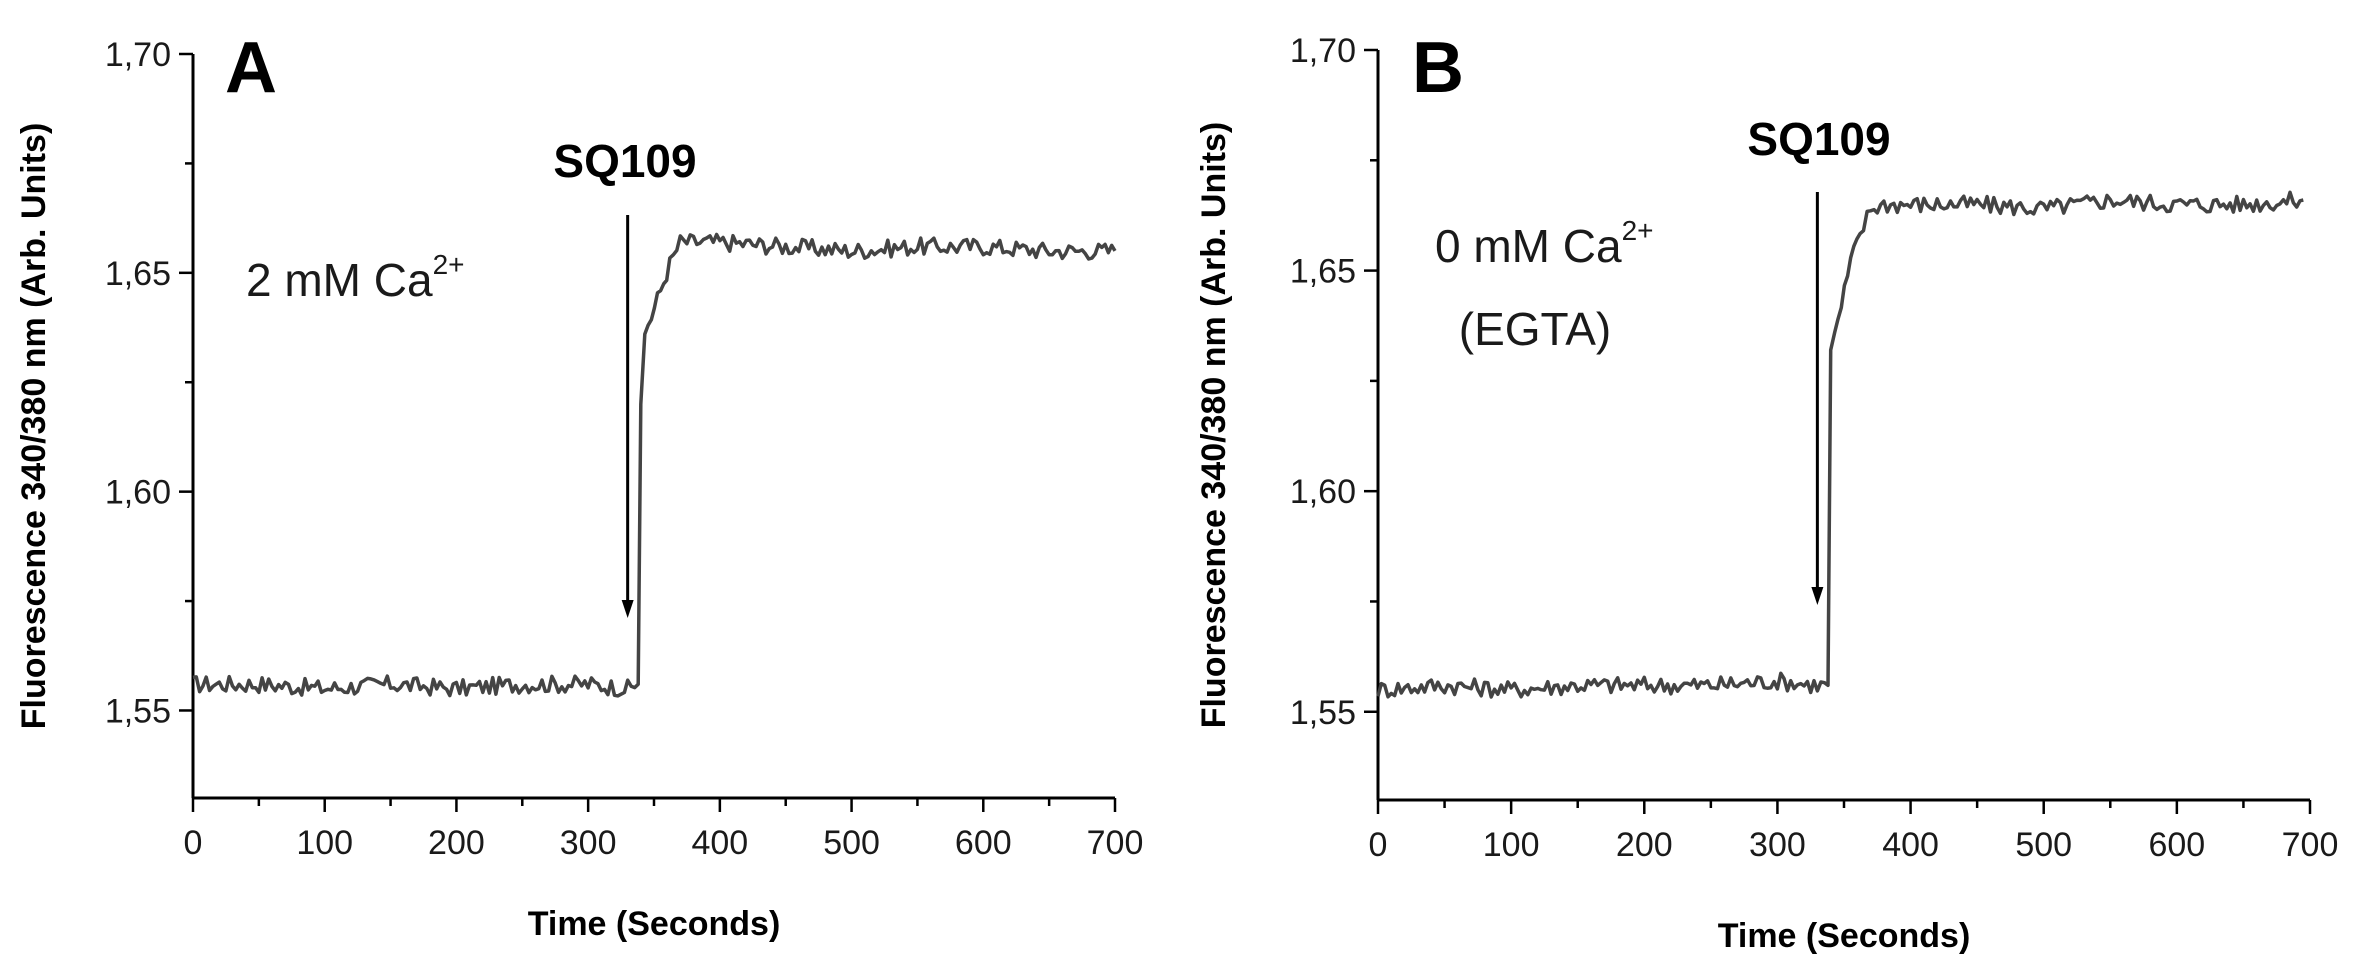 The width and height of the screenshot is (2367, 966). I want to click on condition-label: 0 mM Ca2+, so click(1544, 243).